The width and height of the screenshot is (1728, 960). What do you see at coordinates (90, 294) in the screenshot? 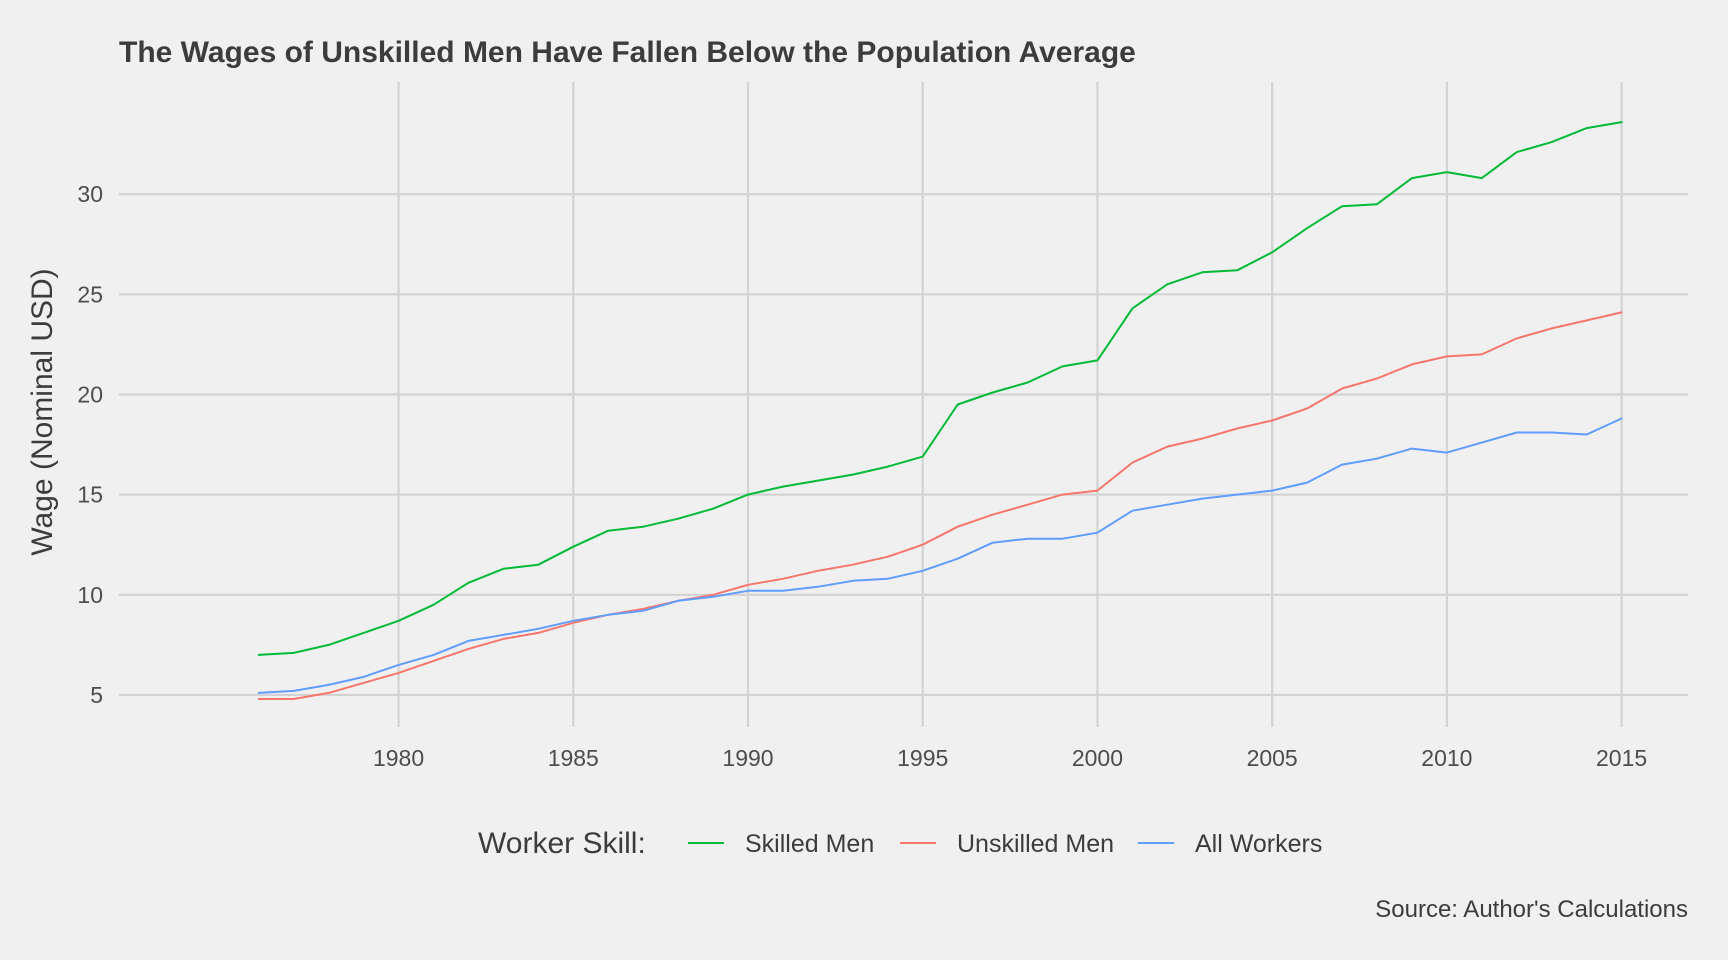
I see `y-tick-label: 25` at bounding box center [90, 294].